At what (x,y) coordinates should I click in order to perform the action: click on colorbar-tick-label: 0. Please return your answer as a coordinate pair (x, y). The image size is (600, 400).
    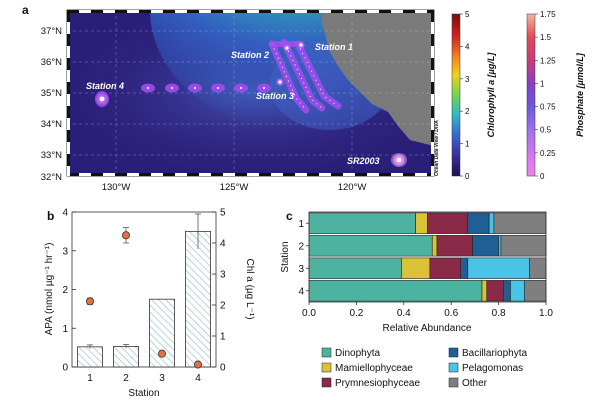
    Looking at the image, I should click on (467, 176).